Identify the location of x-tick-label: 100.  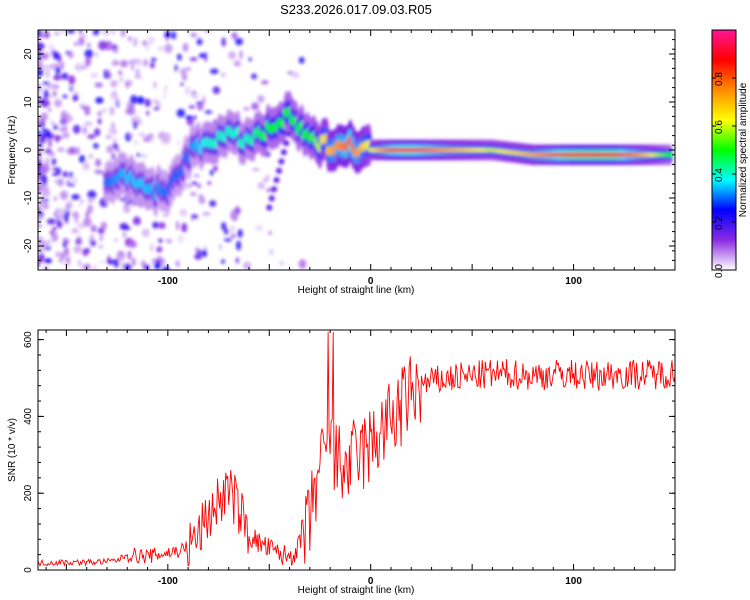
(573, 581).